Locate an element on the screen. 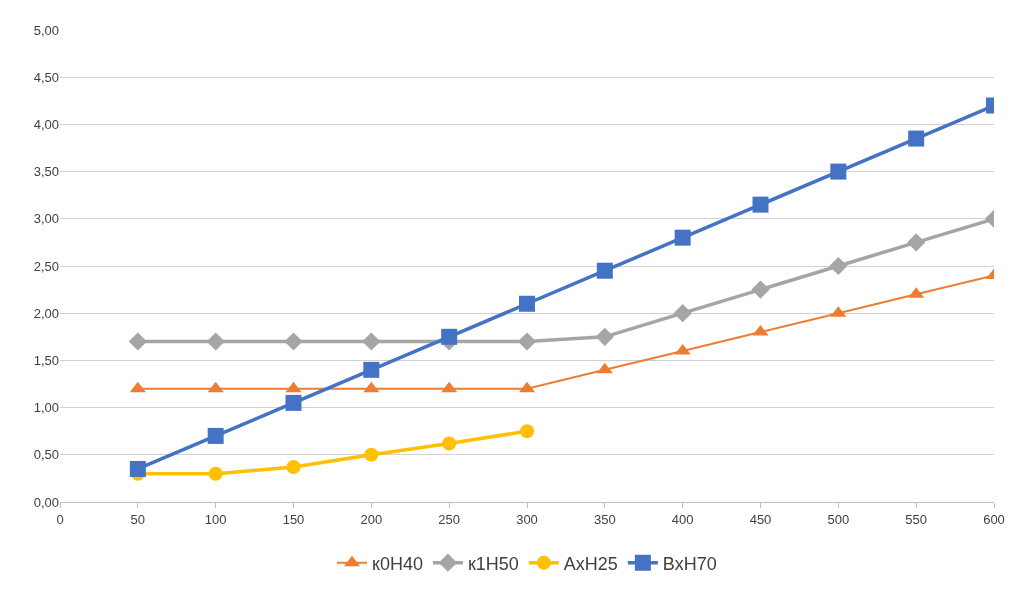  y-tick-label: 2,00 is located at coordinates (46, 313).